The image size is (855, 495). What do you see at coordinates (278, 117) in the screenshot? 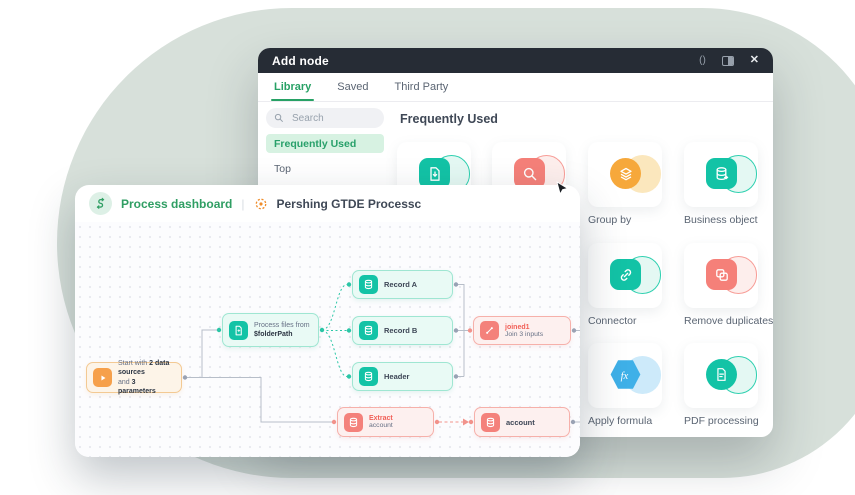
I see `search-icon` at bounding box center [278, 117].